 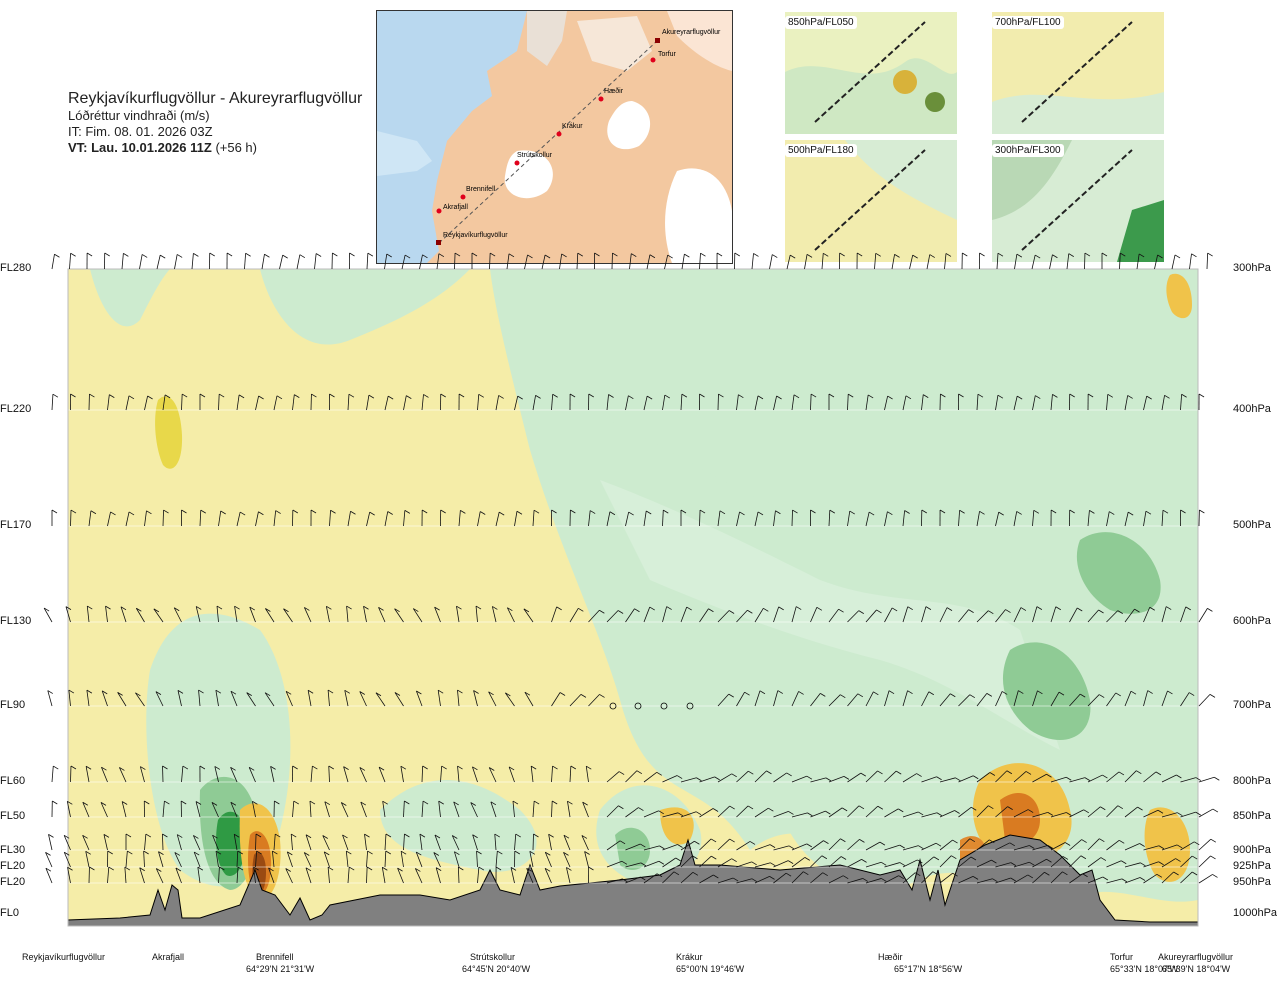 What do you see at coordinates (871, 201) in the screenshot?
I see `mini-map-500: 500hPa/FL180` at bounding box center [871, 201].